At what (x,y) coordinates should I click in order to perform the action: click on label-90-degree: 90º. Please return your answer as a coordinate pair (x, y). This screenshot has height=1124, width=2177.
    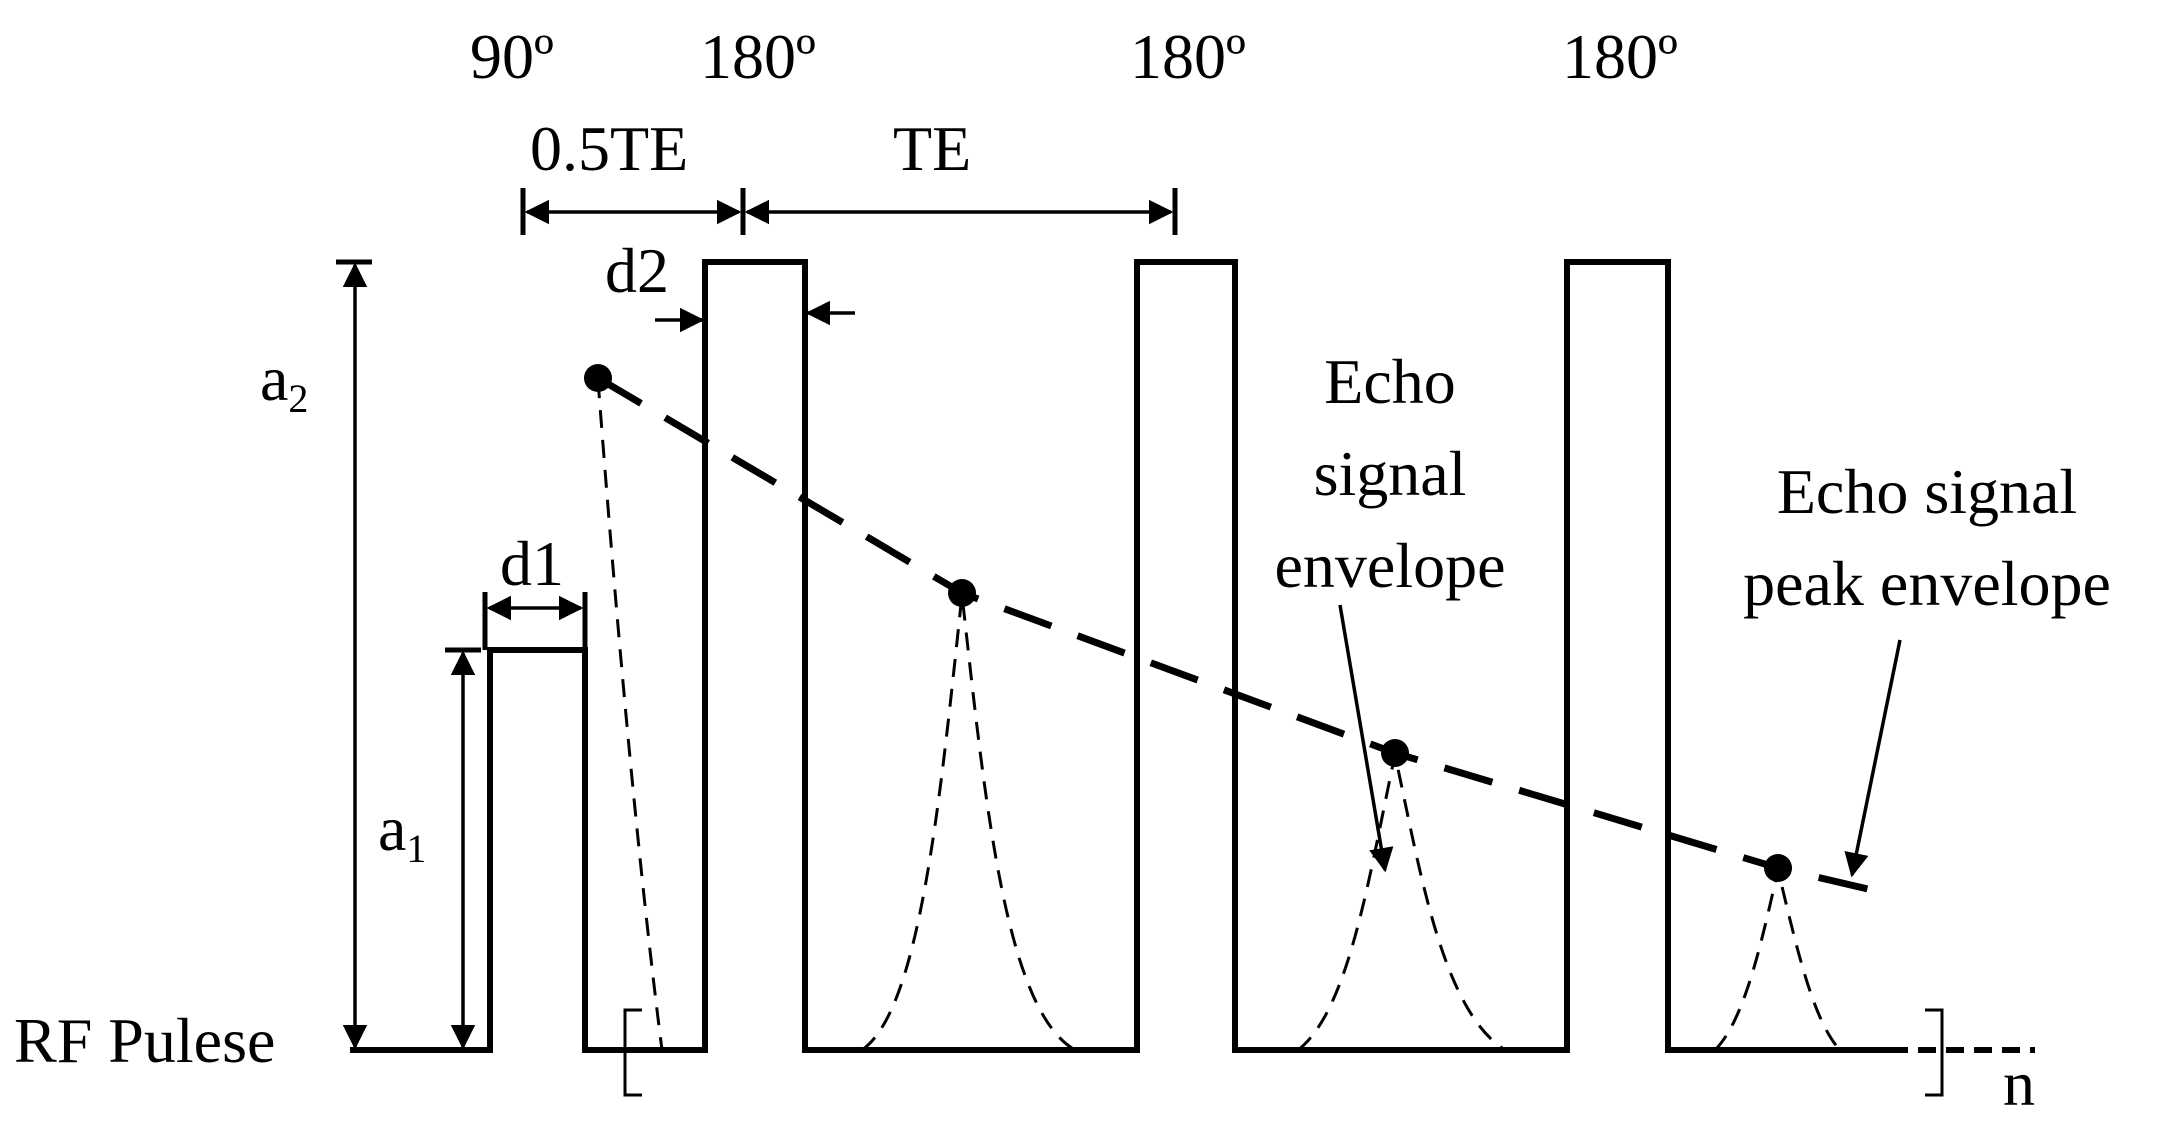
    Looking at the image, I should click on (512, 56).